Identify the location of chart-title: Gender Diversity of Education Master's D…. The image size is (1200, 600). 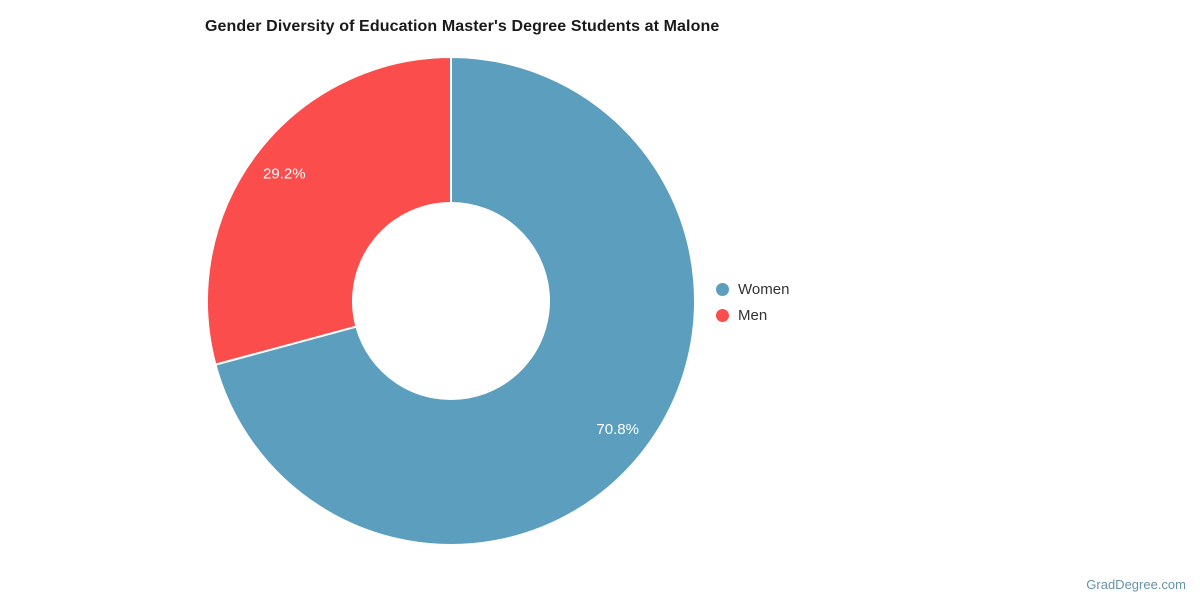
(462, 26).